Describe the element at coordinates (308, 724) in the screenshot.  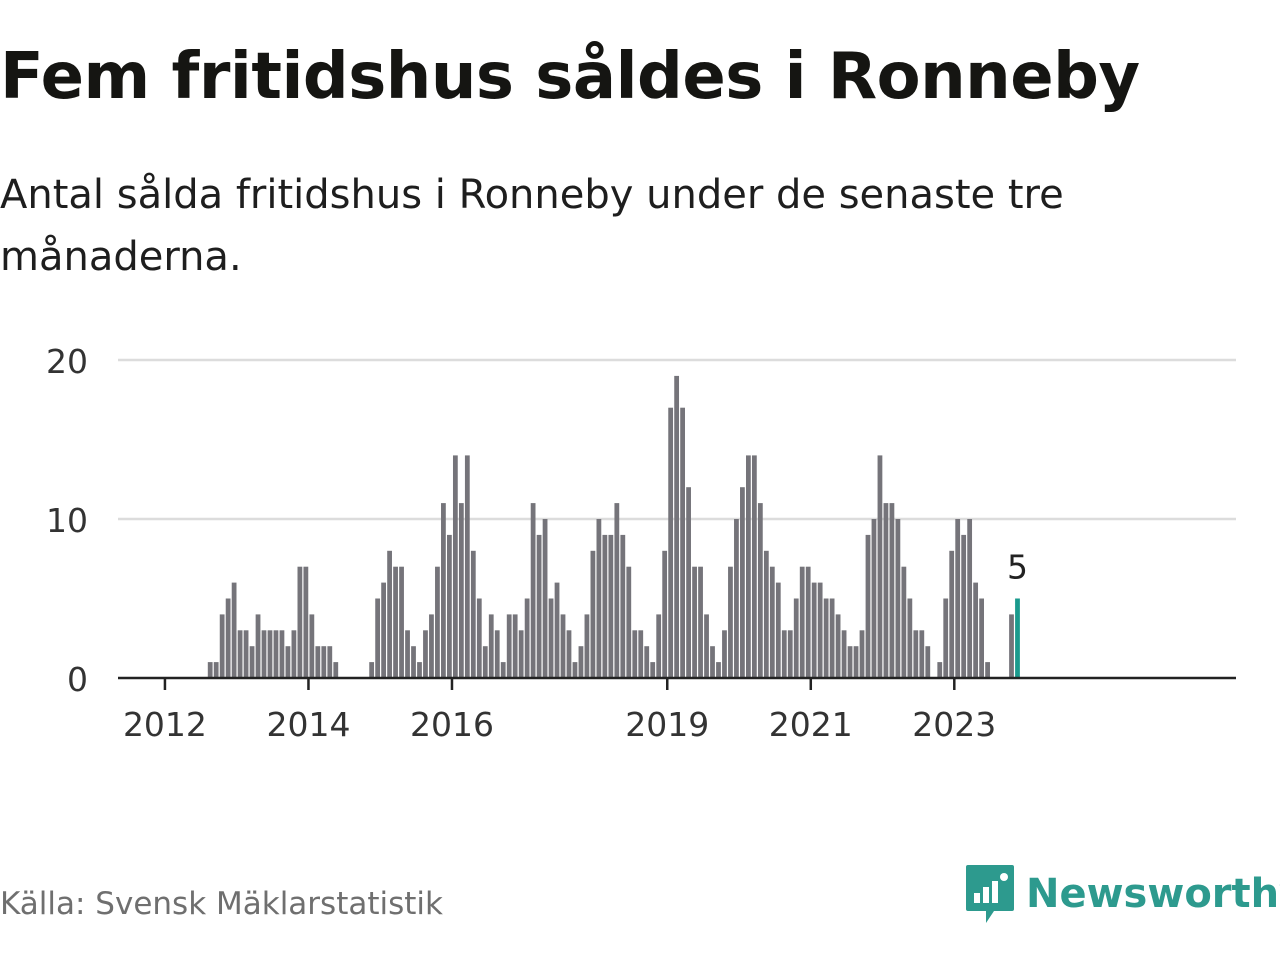
I see `x-tick-label: 2014` at that location.